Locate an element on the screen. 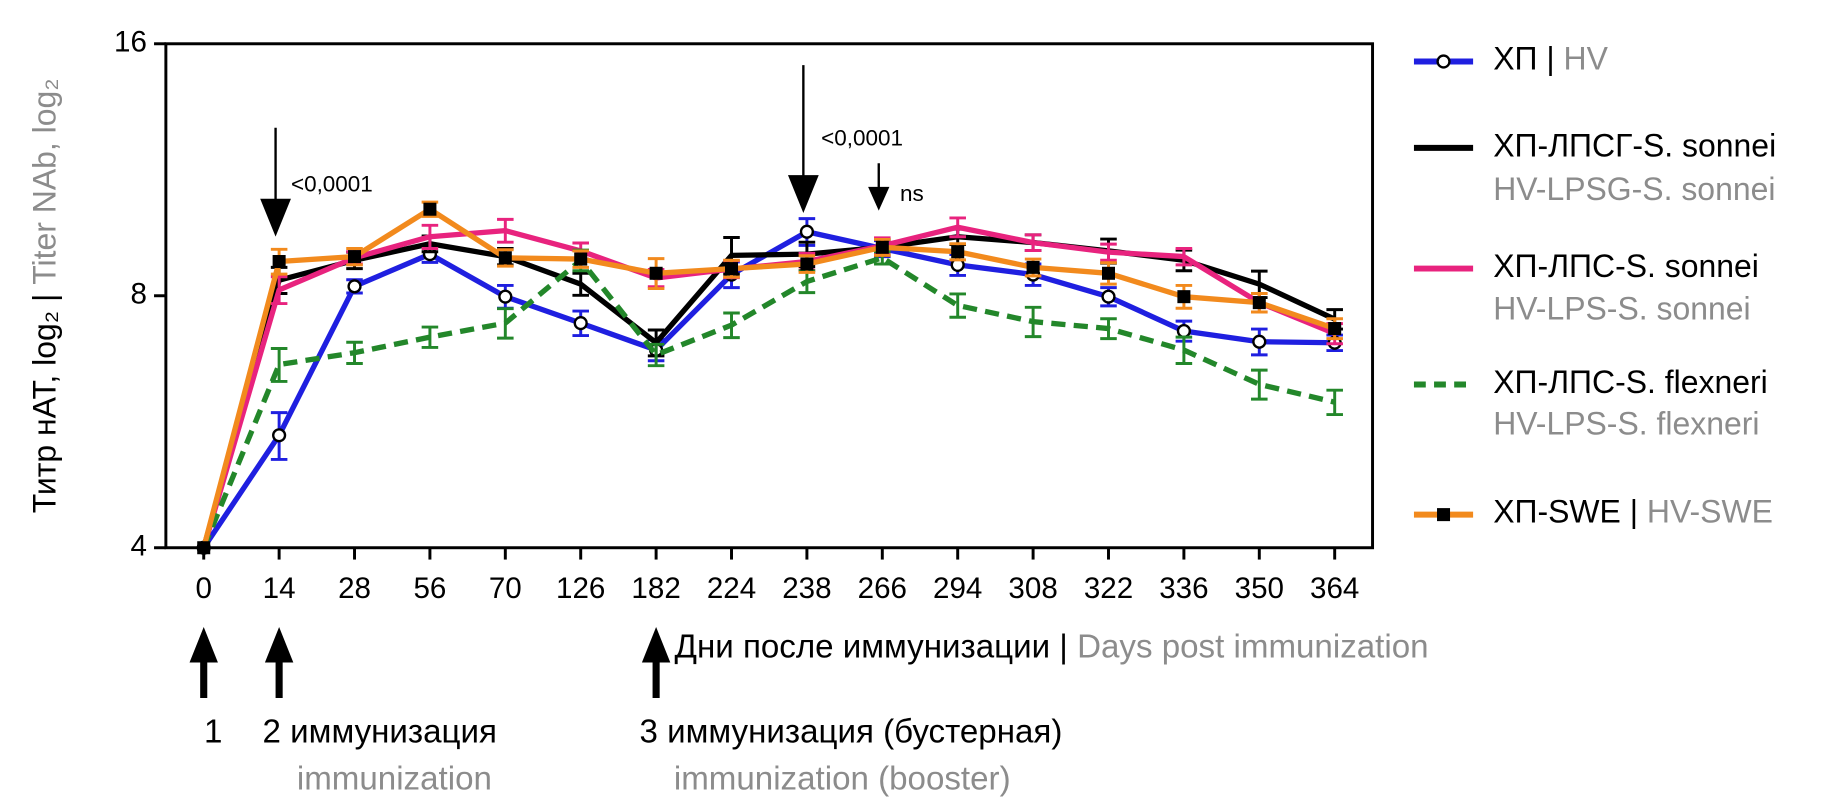  immunization-number: 2 is located at coordinates (272, 731).